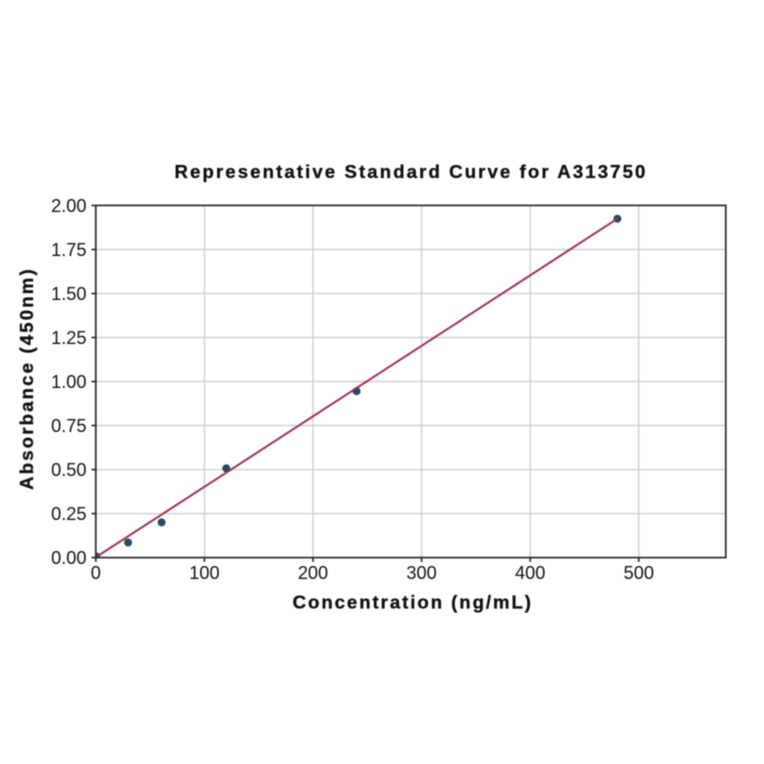 Image resolution: width=764 pixels, height=764 pixels. What do you see at coordinates (68, 338) in the screenshot?
I see `svg-text: 1.25` at bounding box center [68, 338].